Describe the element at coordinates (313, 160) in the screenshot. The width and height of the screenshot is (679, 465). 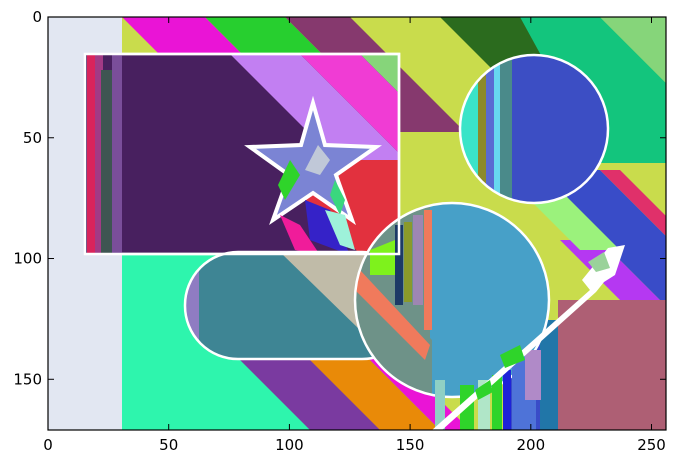
I see `star-shape` at that location.